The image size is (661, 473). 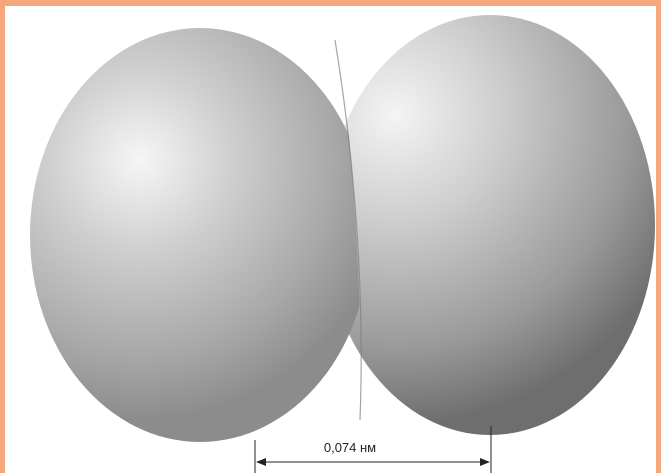 I want to click on dimension-arrow-right, so click(x=485, y=462).